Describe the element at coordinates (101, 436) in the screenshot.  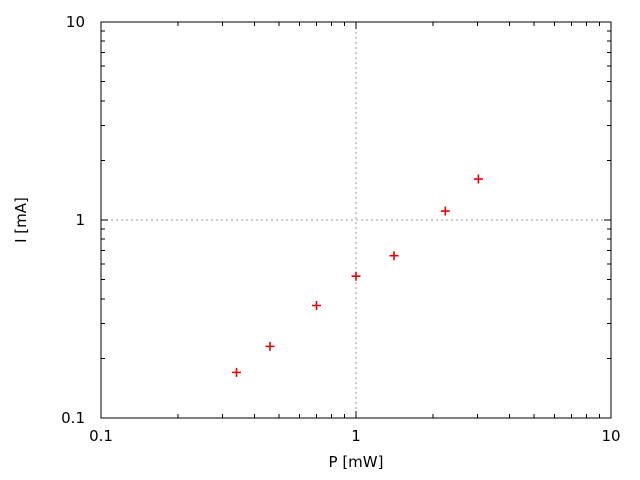
I see `x-tick-label: 0.1` at that location.